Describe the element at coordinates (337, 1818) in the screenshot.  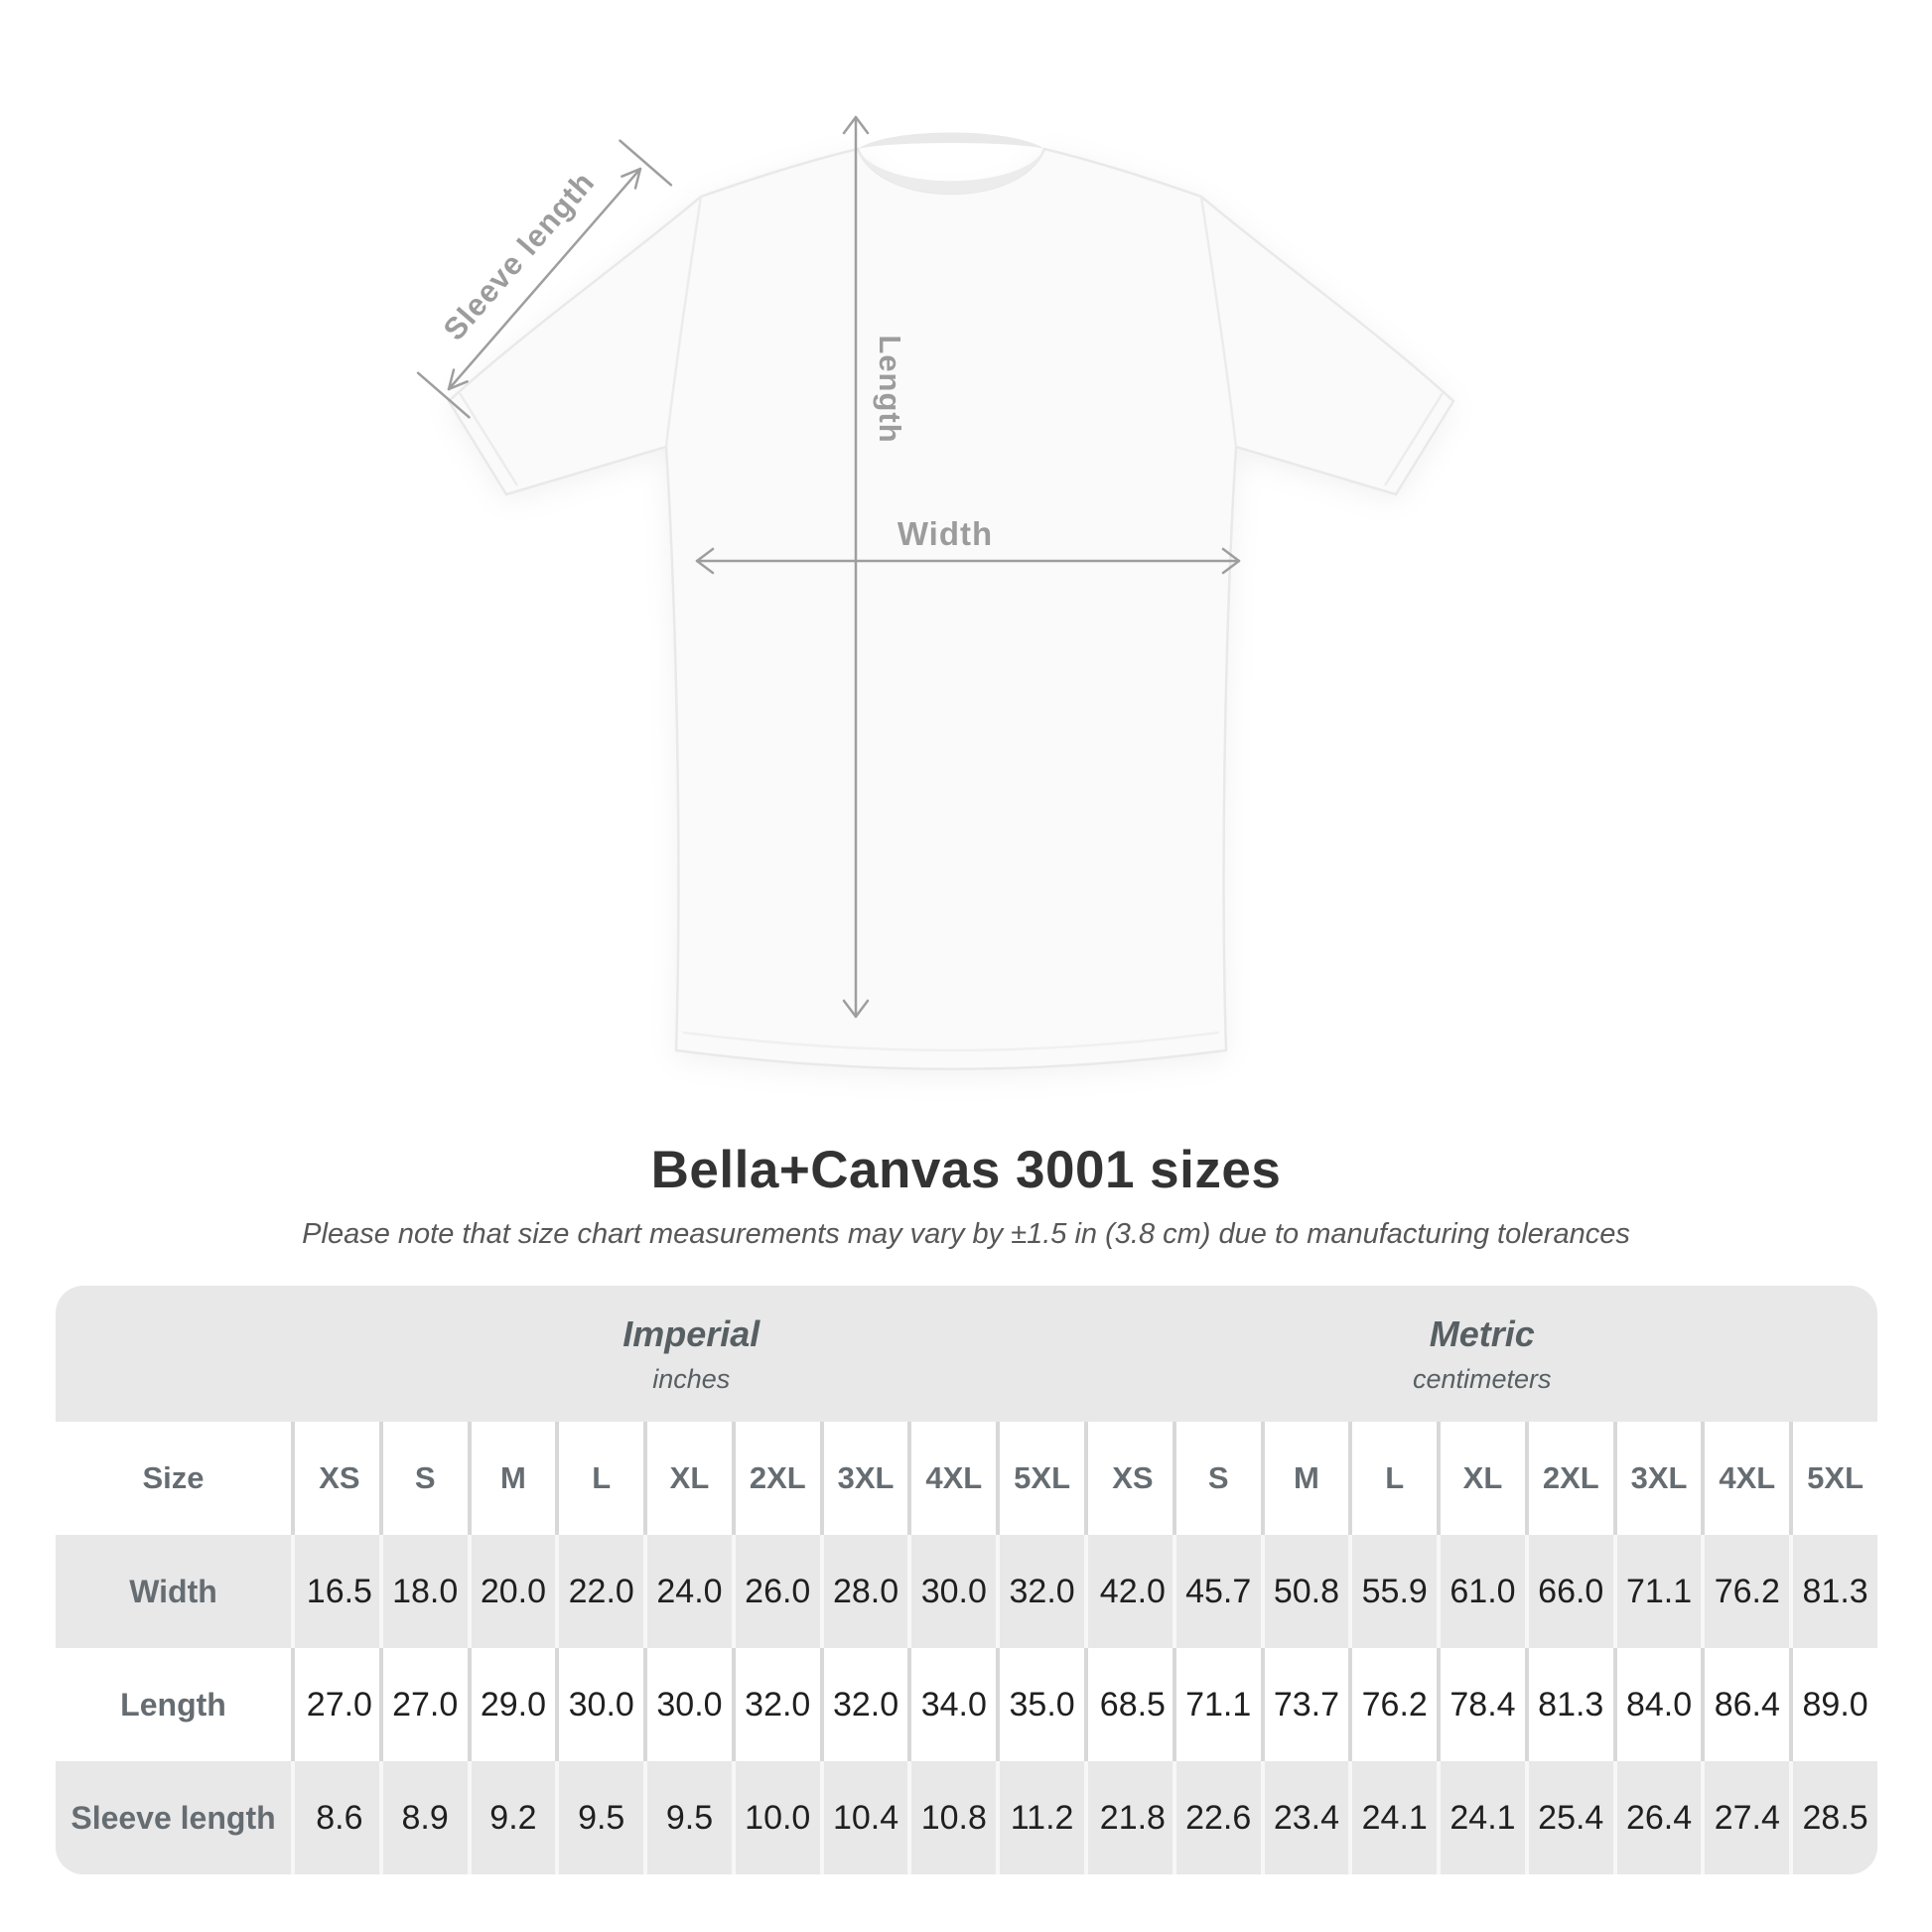
I see `value-cell: 8.6` at that location.